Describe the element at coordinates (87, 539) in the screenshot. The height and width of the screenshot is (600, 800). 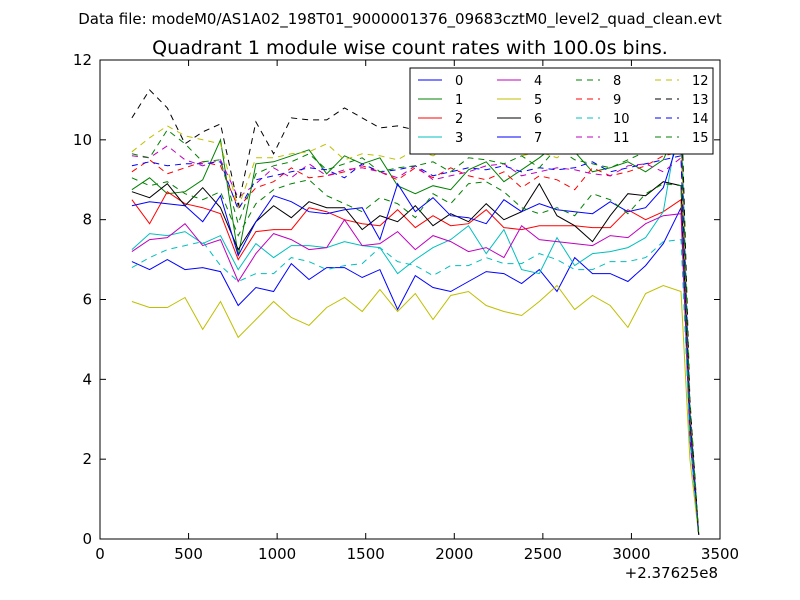
I see `y-tick-label: 0` at that location.